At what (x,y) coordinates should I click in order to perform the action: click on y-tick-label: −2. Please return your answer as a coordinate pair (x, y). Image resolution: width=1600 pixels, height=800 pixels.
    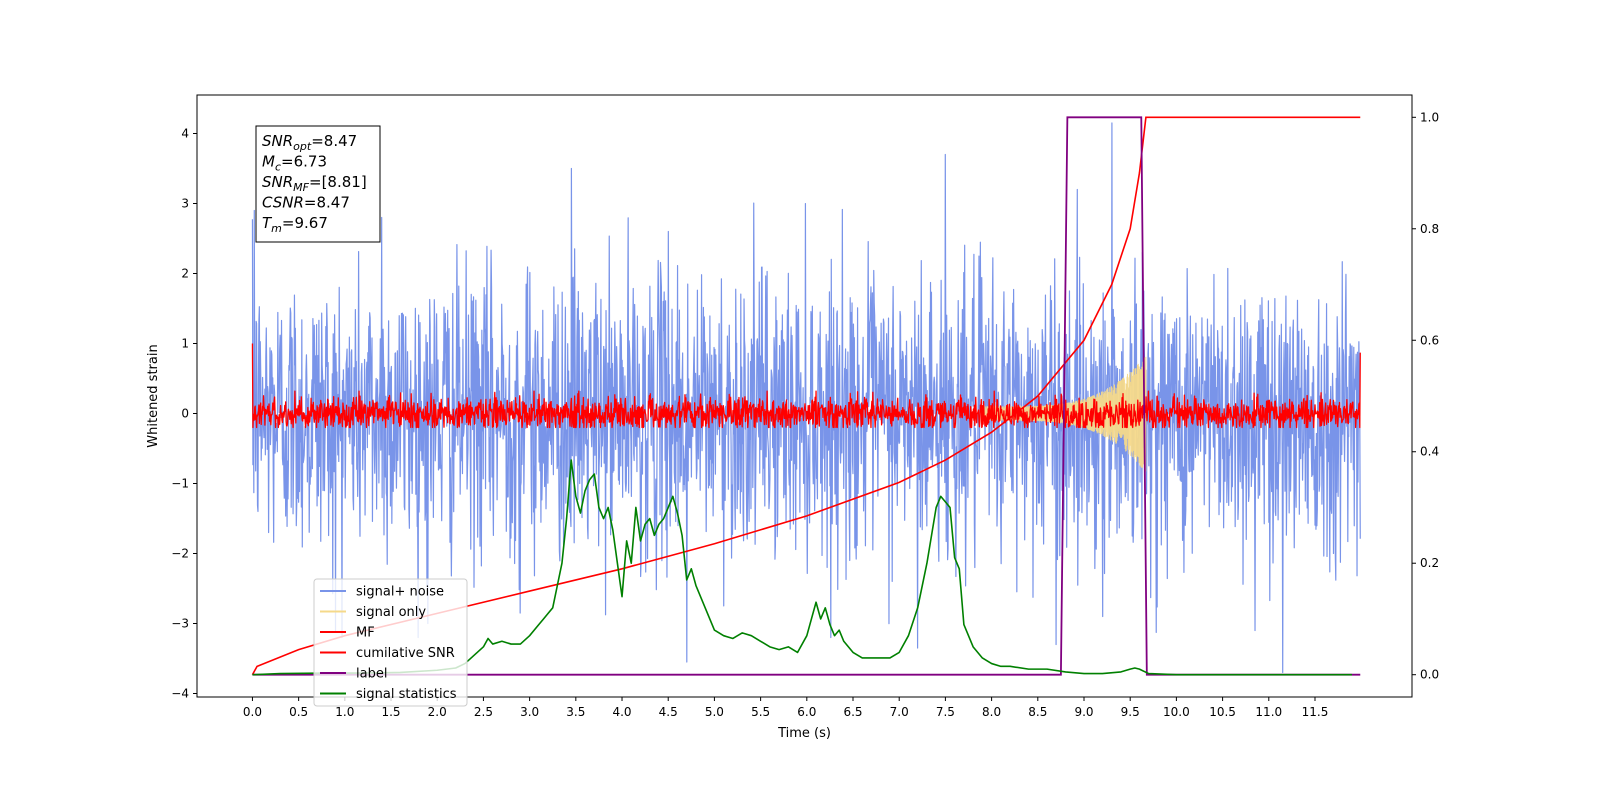
    Looking at the image, I should click on (180, 554).